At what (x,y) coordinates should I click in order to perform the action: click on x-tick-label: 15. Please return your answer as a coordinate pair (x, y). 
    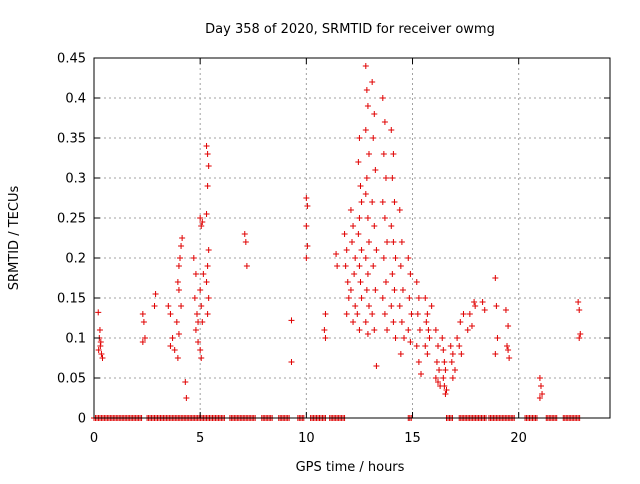
    Looking at the image, I should click on (412, 438).